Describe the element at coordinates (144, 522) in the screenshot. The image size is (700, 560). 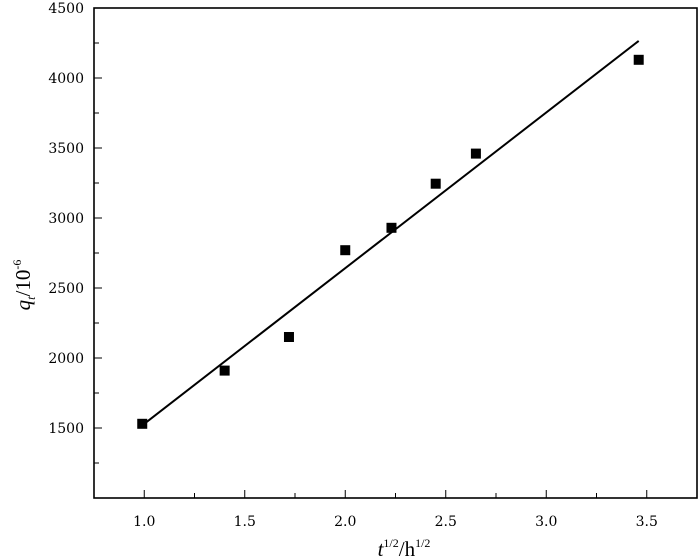
I see `x-tick-label: 1.0` at that location.